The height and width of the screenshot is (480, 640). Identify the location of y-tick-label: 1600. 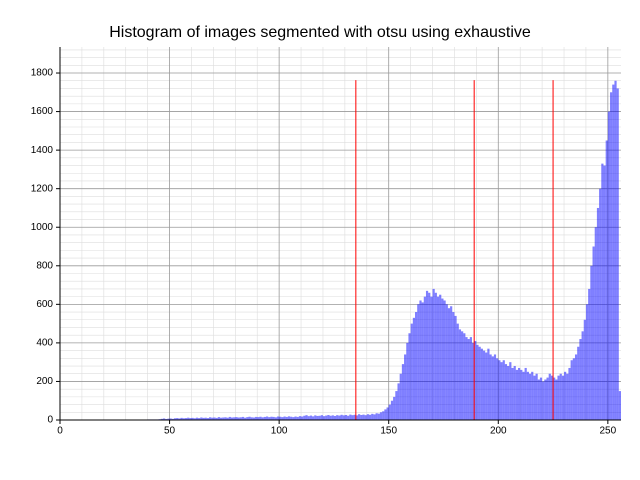
(42, 111).